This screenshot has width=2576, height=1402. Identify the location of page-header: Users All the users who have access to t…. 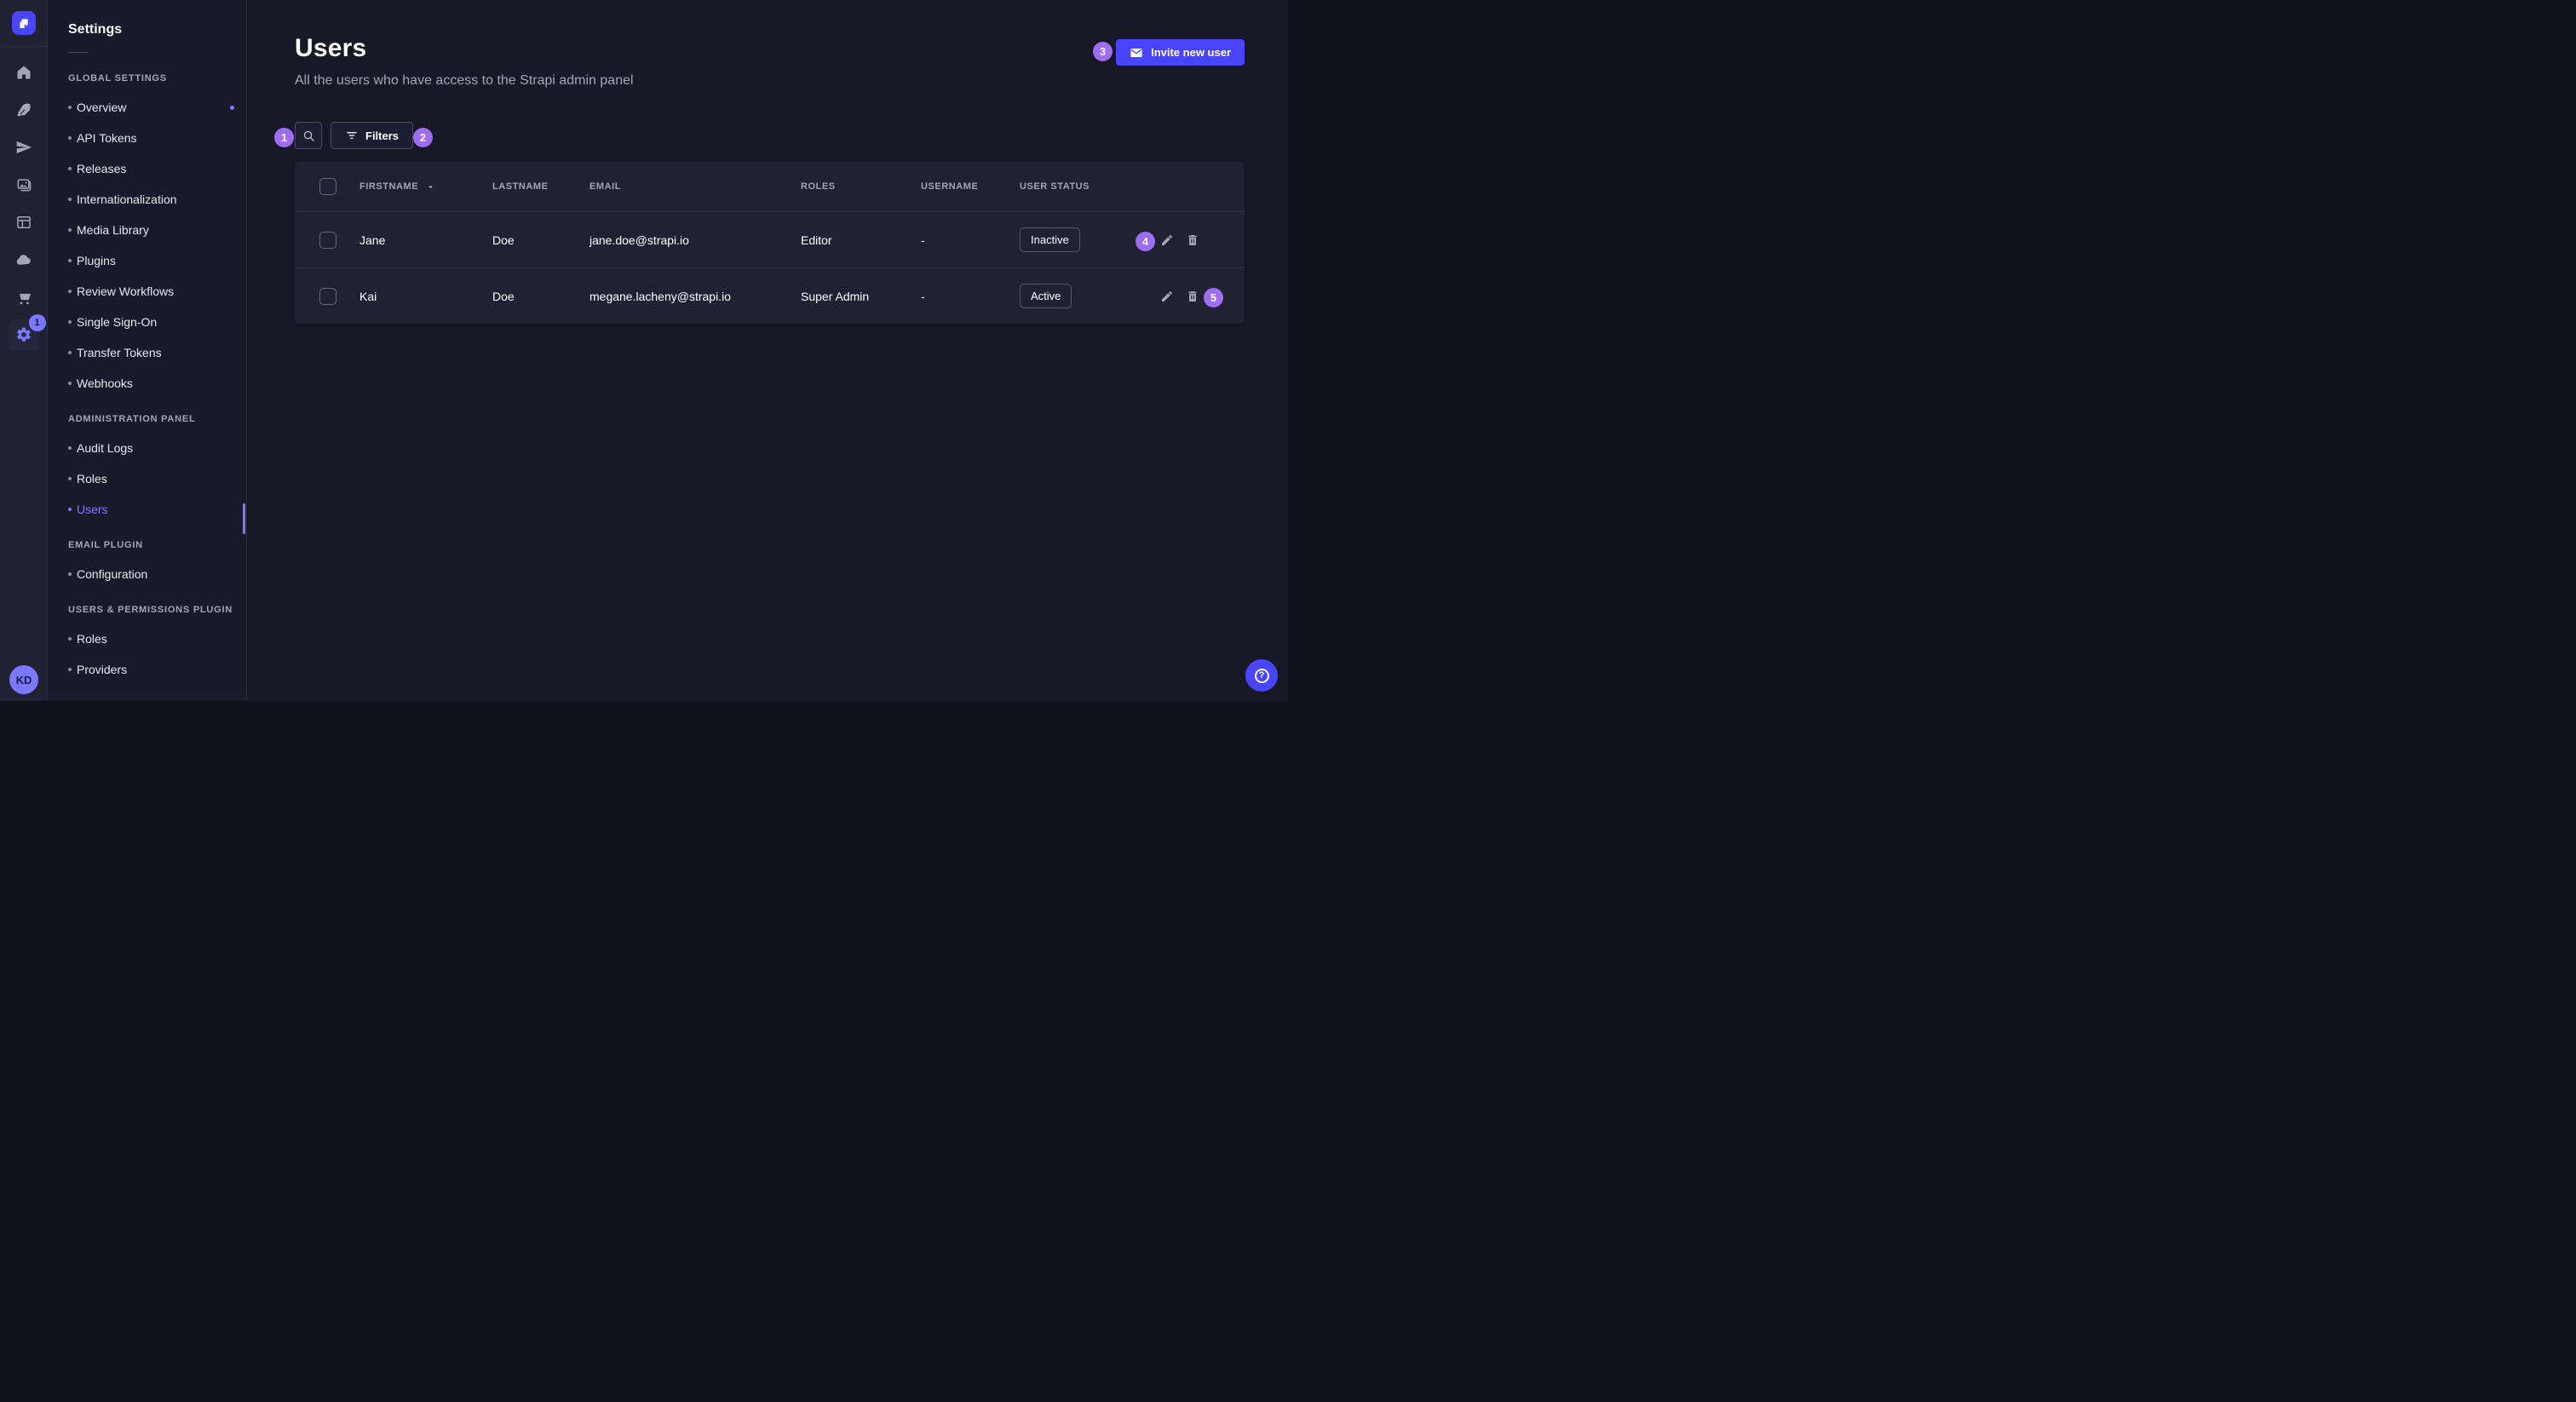
(770, 62).